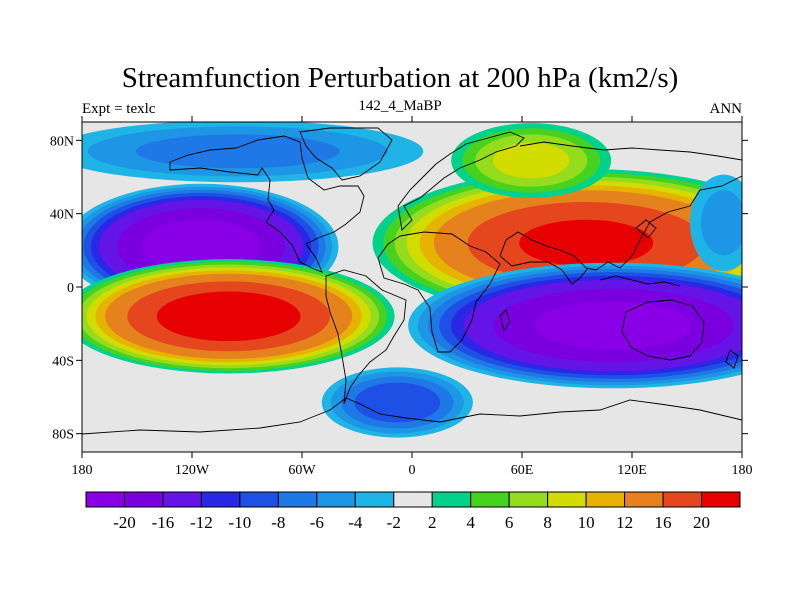  Describe the element at coordinates (62, 215) in the screenshot. I see `y-tick-label: 40N` at that location.